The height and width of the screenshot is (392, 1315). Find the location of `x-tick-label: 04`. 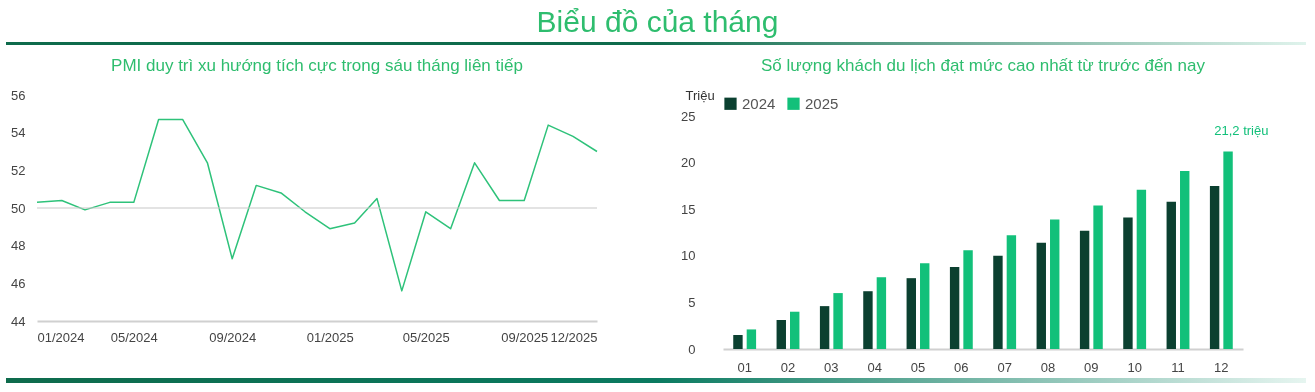

x-tick-label: 04 is located at coordinates (874, 367).